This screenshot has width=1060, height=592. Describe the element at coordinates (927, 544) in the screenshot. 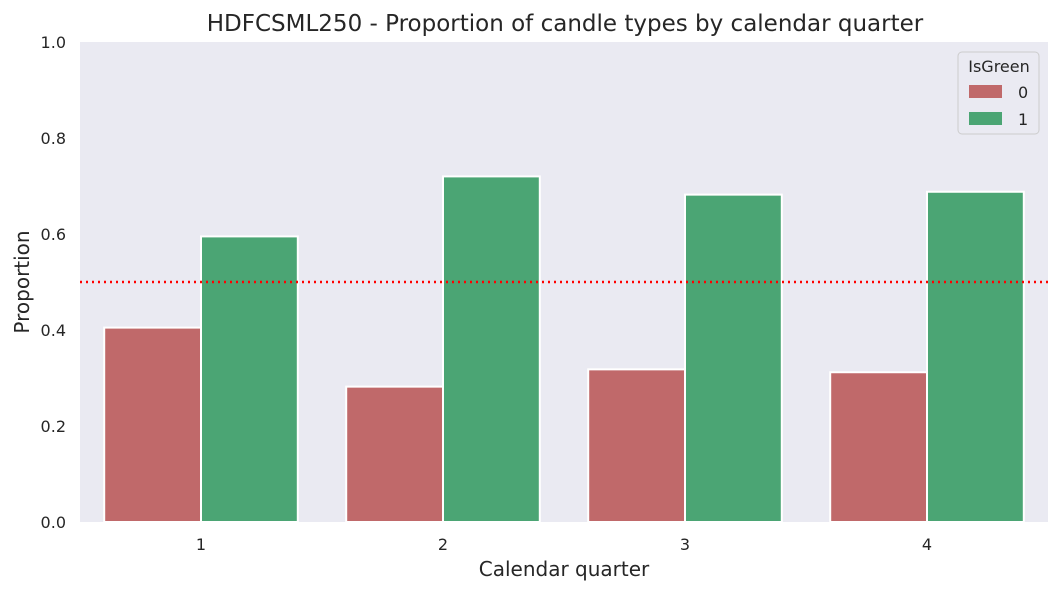

I see `x-tick-label: 4` at that location.